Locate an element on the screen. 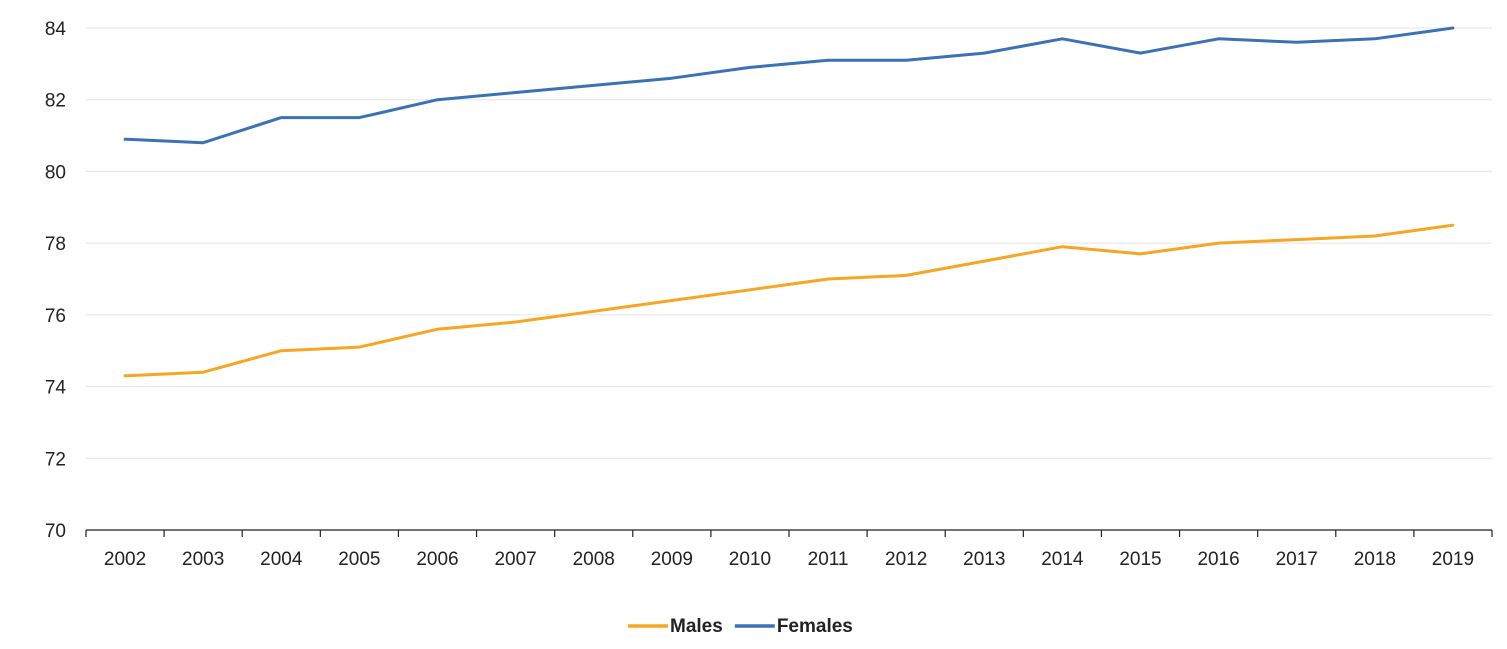  x-tick-label: 2002 is located at coordinates (125, 559).